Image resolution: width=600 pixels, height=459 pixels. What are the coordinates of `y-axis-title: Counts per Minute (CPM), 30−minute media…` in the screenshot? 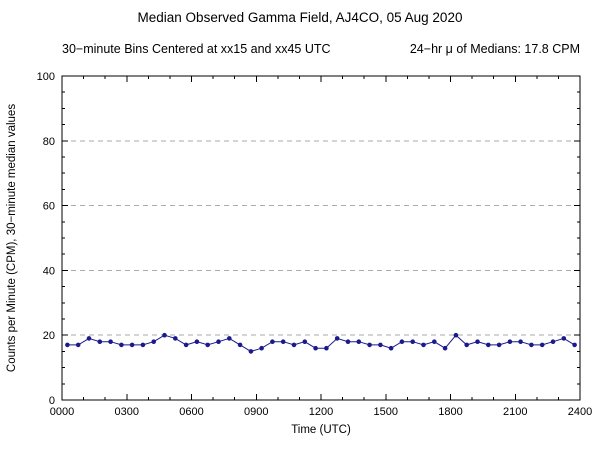 It's located at (12, 238).